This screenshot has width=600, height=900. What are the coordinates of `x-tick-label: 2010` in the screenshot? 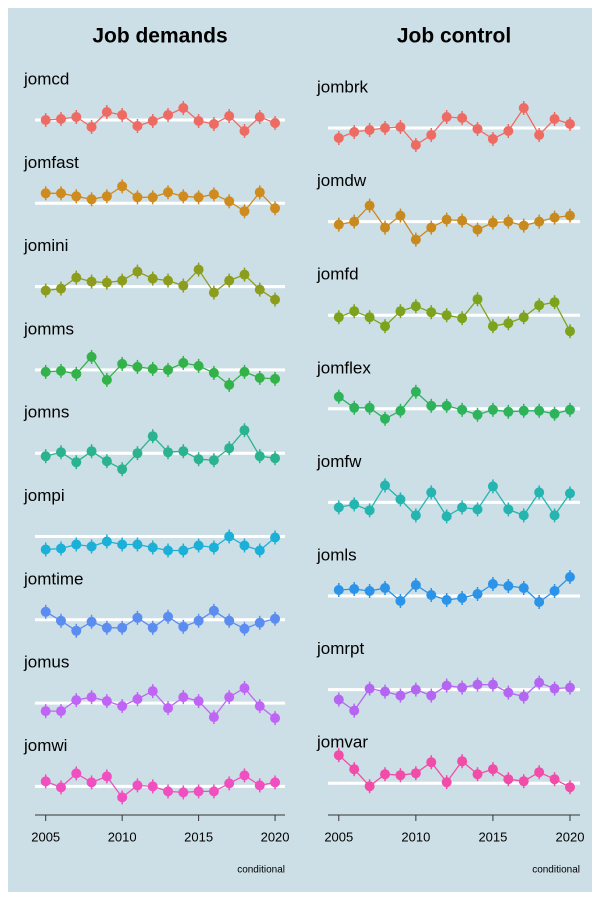 It's located at (122, 836).